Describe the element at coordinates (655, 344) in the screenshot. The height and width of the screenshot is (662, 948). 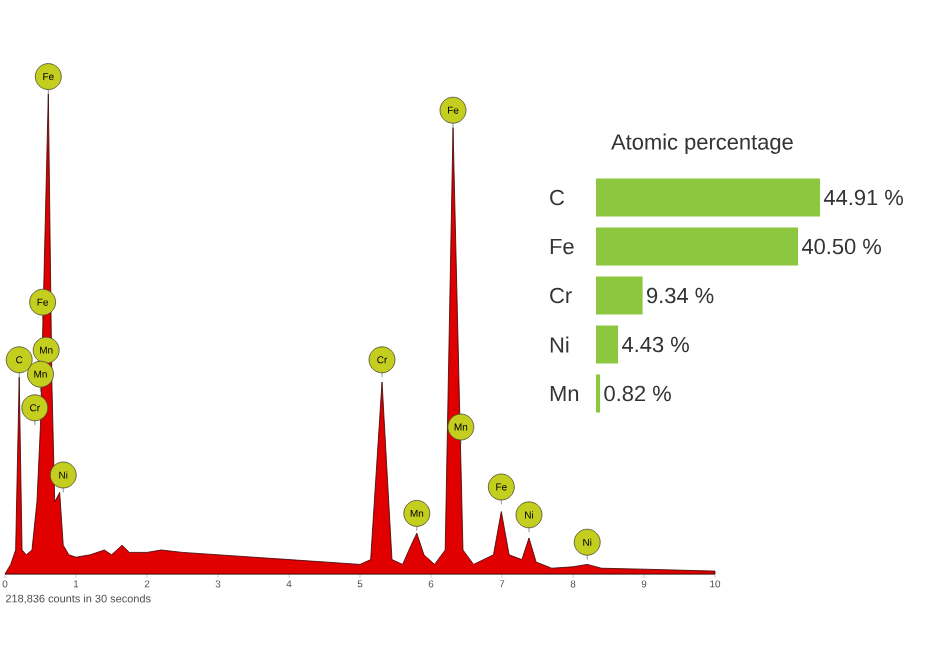
I see `data-label: 4.43 %` at that location.